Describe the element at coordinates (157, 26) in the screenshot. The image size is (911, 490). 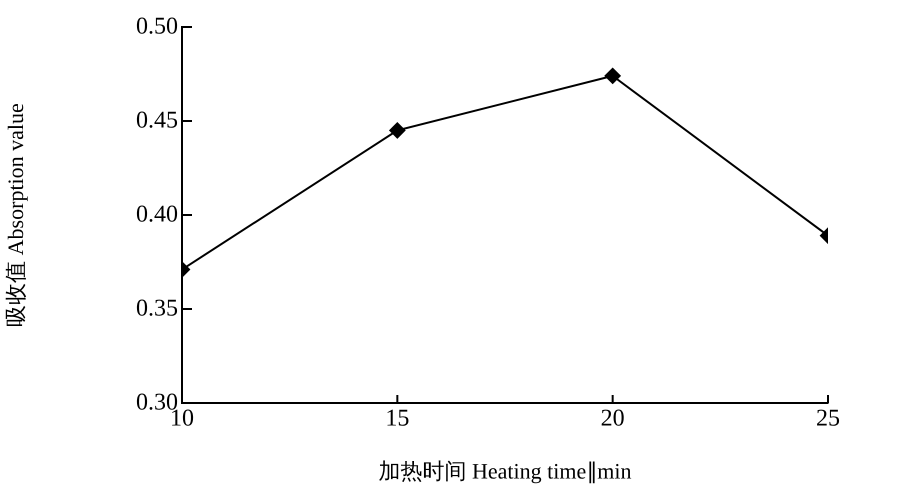
I see `y-tick-label: 0.50` at that location.